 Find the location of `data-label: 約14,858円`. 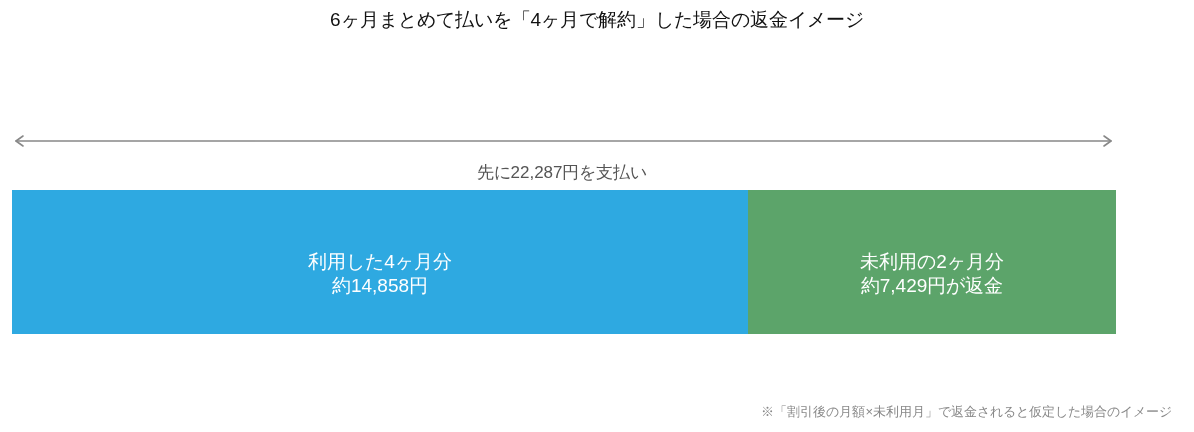

data-label: 約14,858円 is located at coordinates (380, 285).